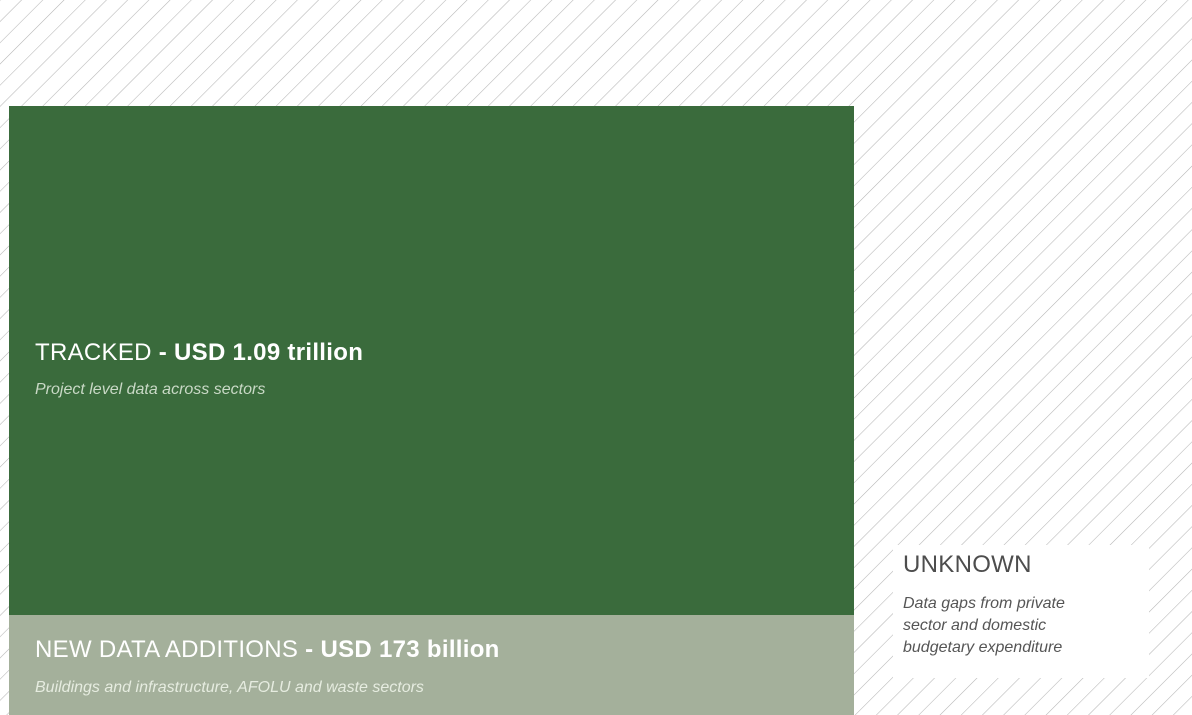  I want to click on new-data-heading: NEW DATA ADDITIONS - USD 173 billion, so click(267, 650).